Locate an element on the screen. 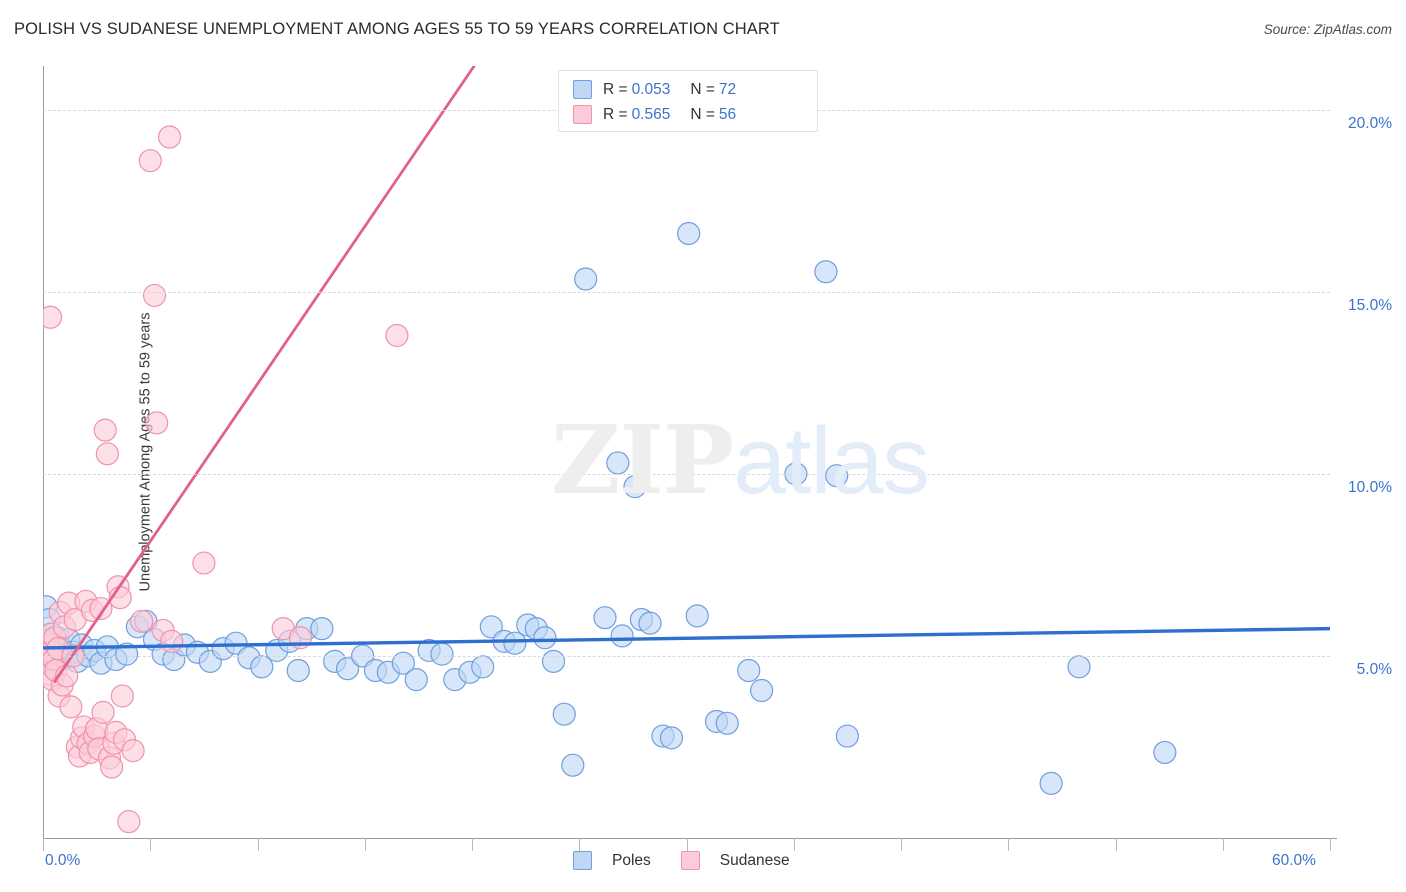 The height and width of the screenshot is (892, 1406). poles-swatch-icon is located at coordinates (582, 89).